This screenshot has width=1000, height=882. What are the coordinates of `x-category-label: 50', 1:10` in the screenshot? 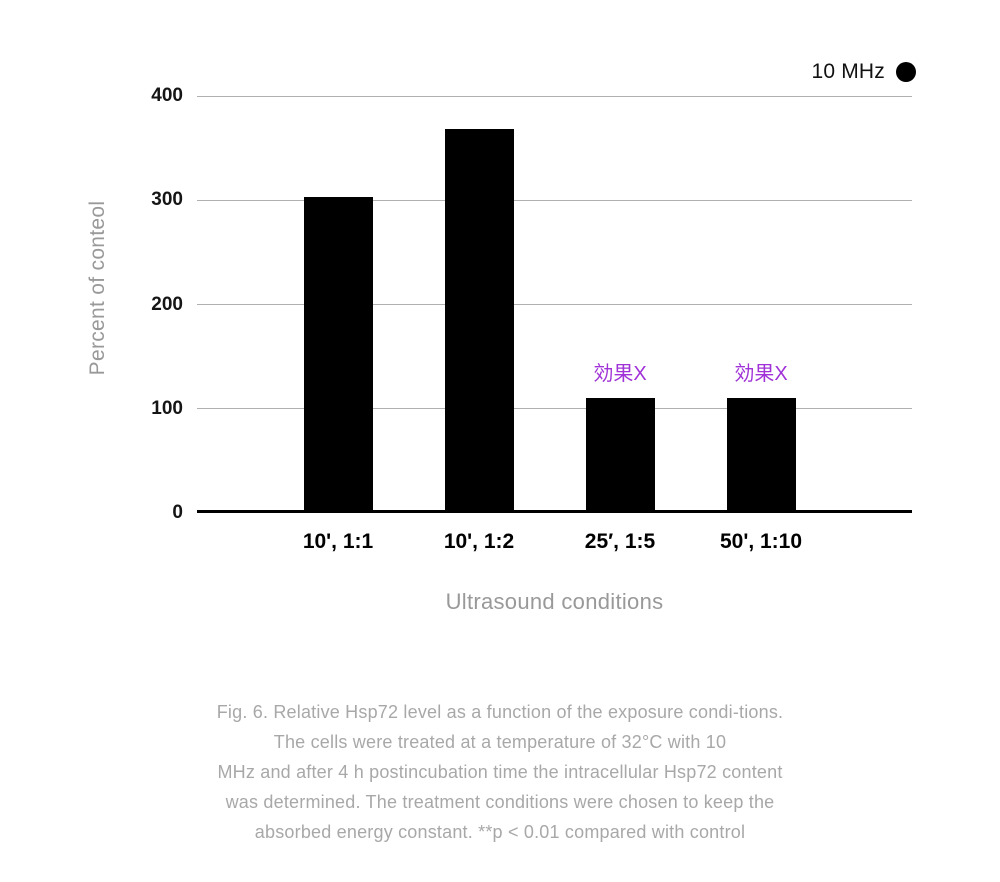 It's located at (761, 541).